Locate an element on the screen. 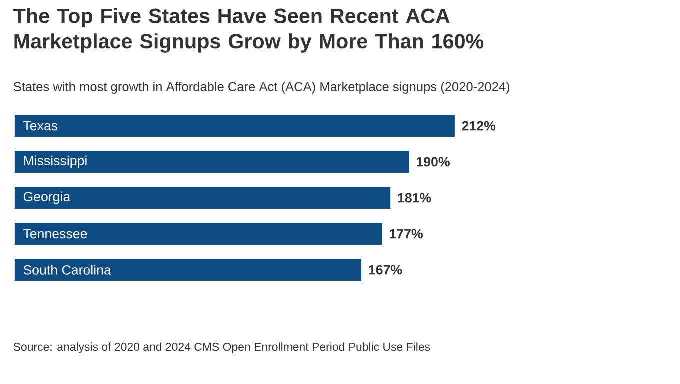  chart-subtitle: States with most growth in Affordable Care Act (ACA) Marketplace signups (2020-2024) is located at coordinates (262, 88).